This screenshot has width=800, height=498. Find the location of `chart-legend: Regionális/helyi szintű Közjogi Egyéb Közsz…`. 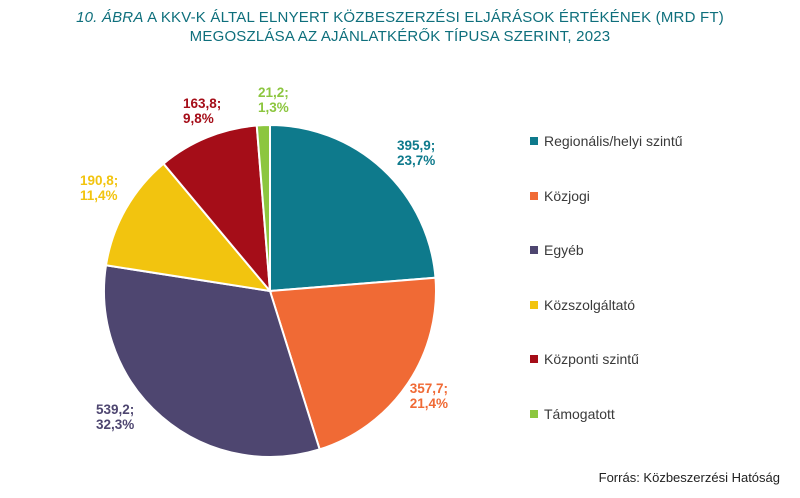

chart-legend: Regionális/helyi szintű Közjogi Egyéb Közsz… is located at coordinates (606, 294).